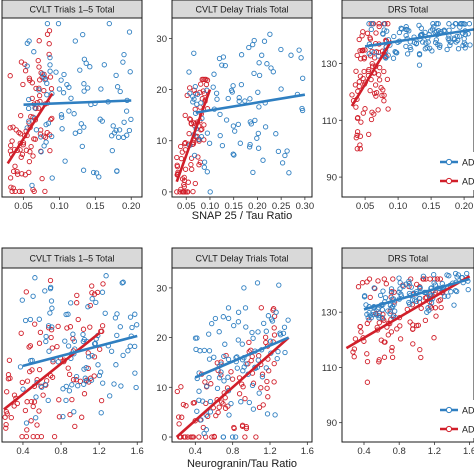 The height and width of the screenshot is (474, 474). What do you see at coordinates (331, 178) in the screenshot?
I see `y-tick-label: 90` at bounding box center [331, 178].